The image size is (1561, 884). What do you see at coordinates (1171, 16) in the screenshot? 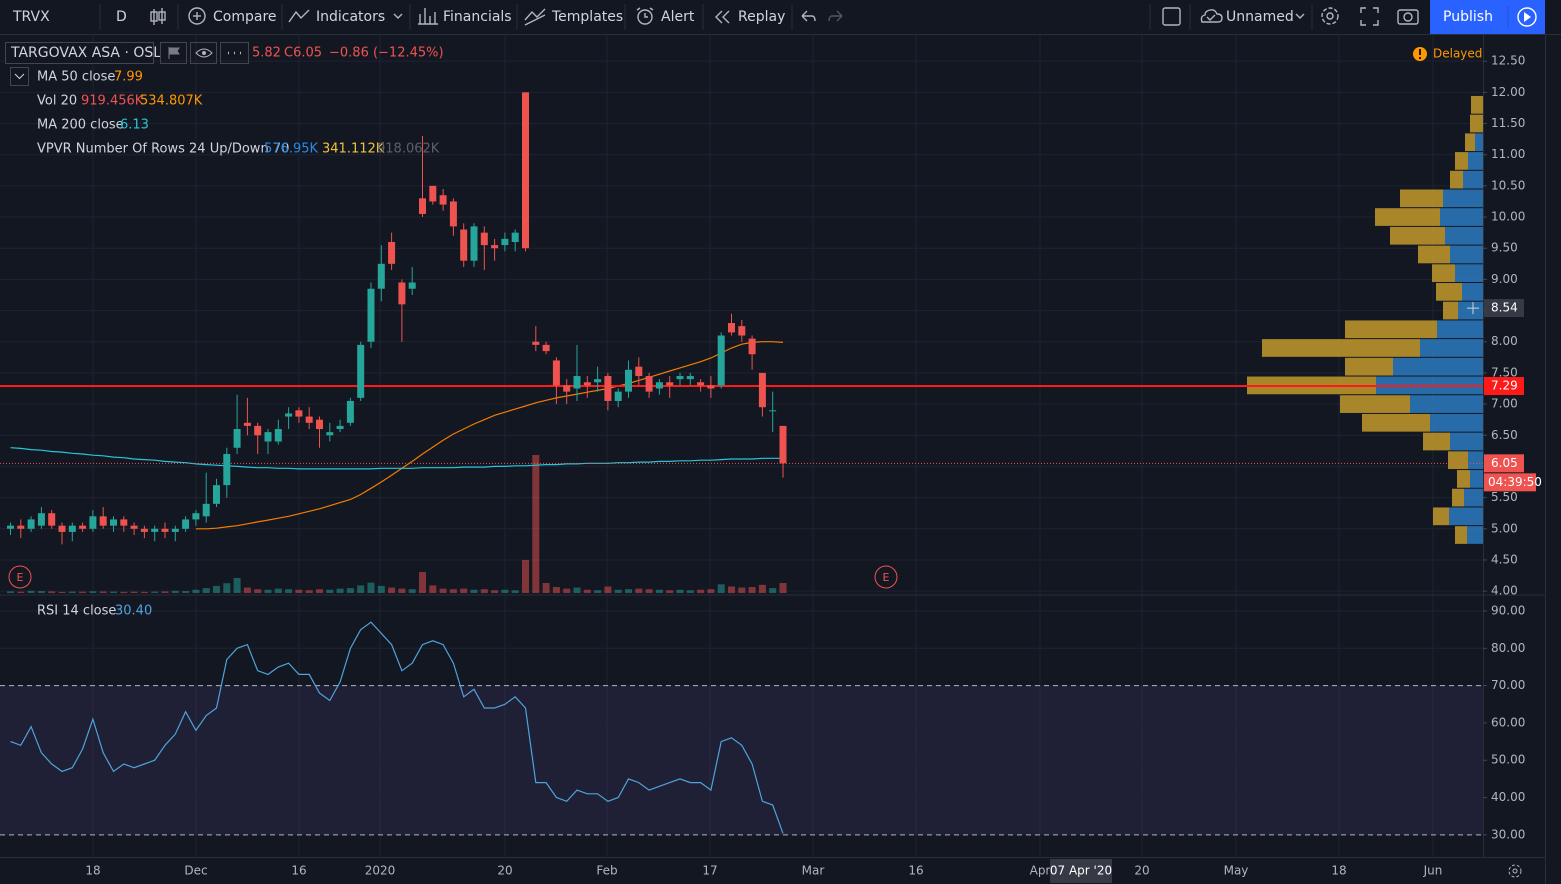
I see `layout-button` at bounding box center [1171, 16].